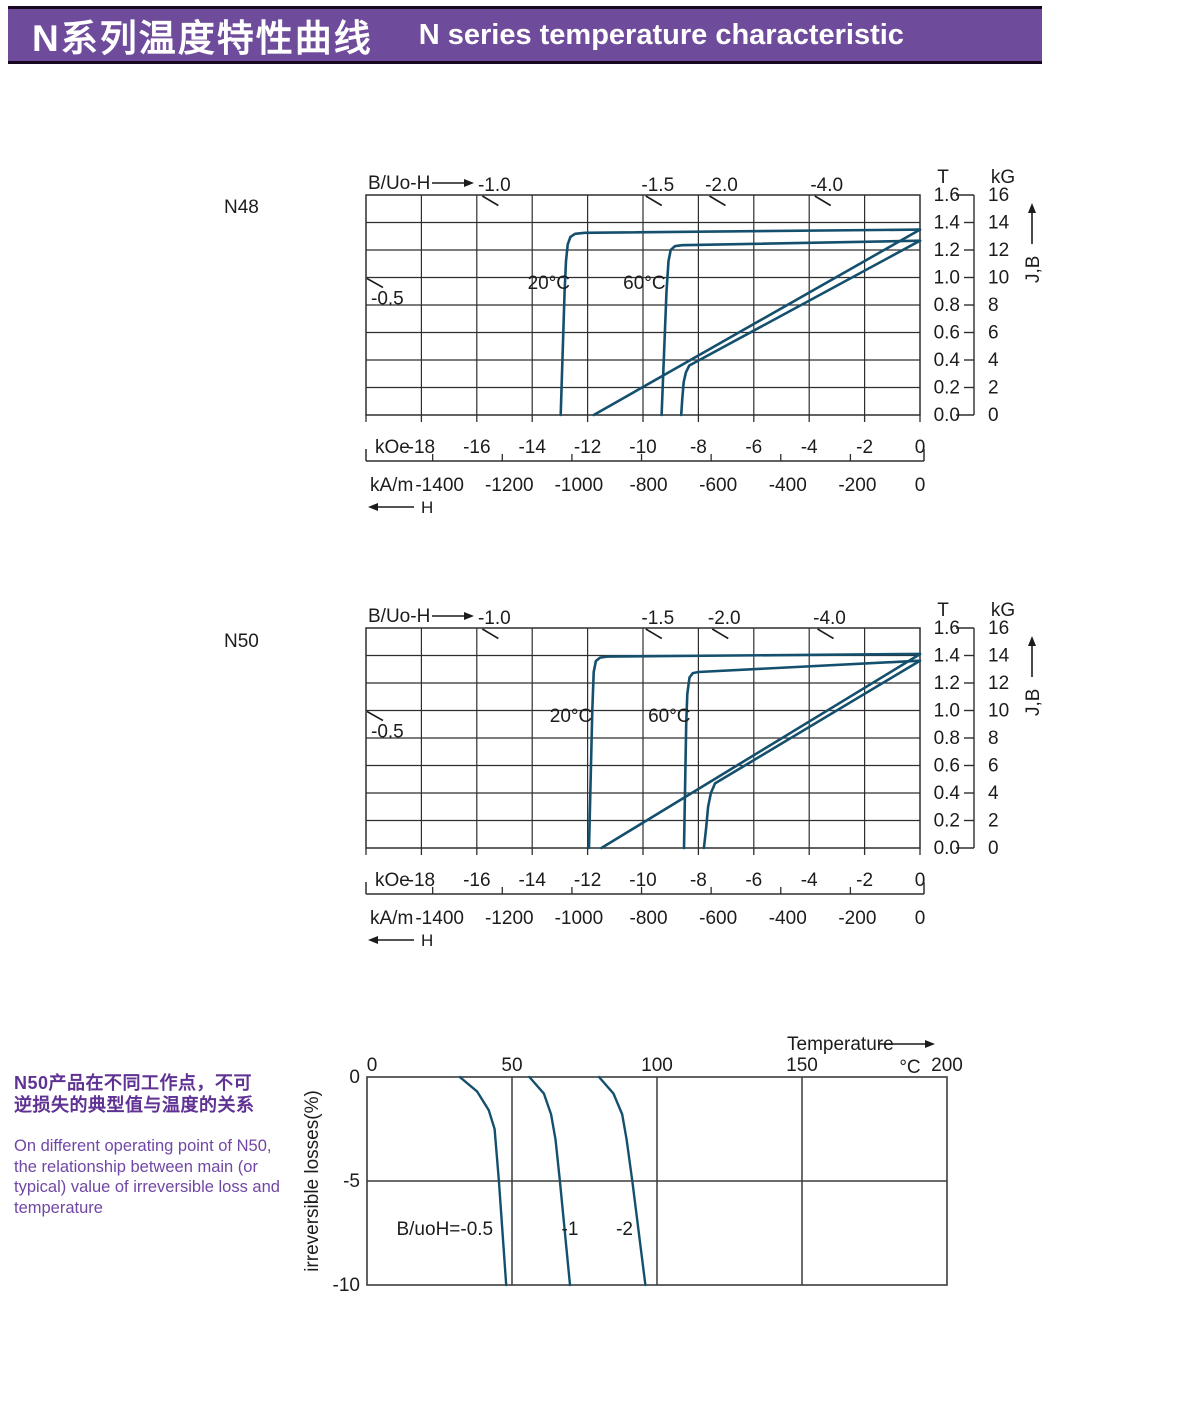  Describe the element at coordinates (947, 821) in the screenshot. I see `tesla-tick-label: 0.2` at that location.